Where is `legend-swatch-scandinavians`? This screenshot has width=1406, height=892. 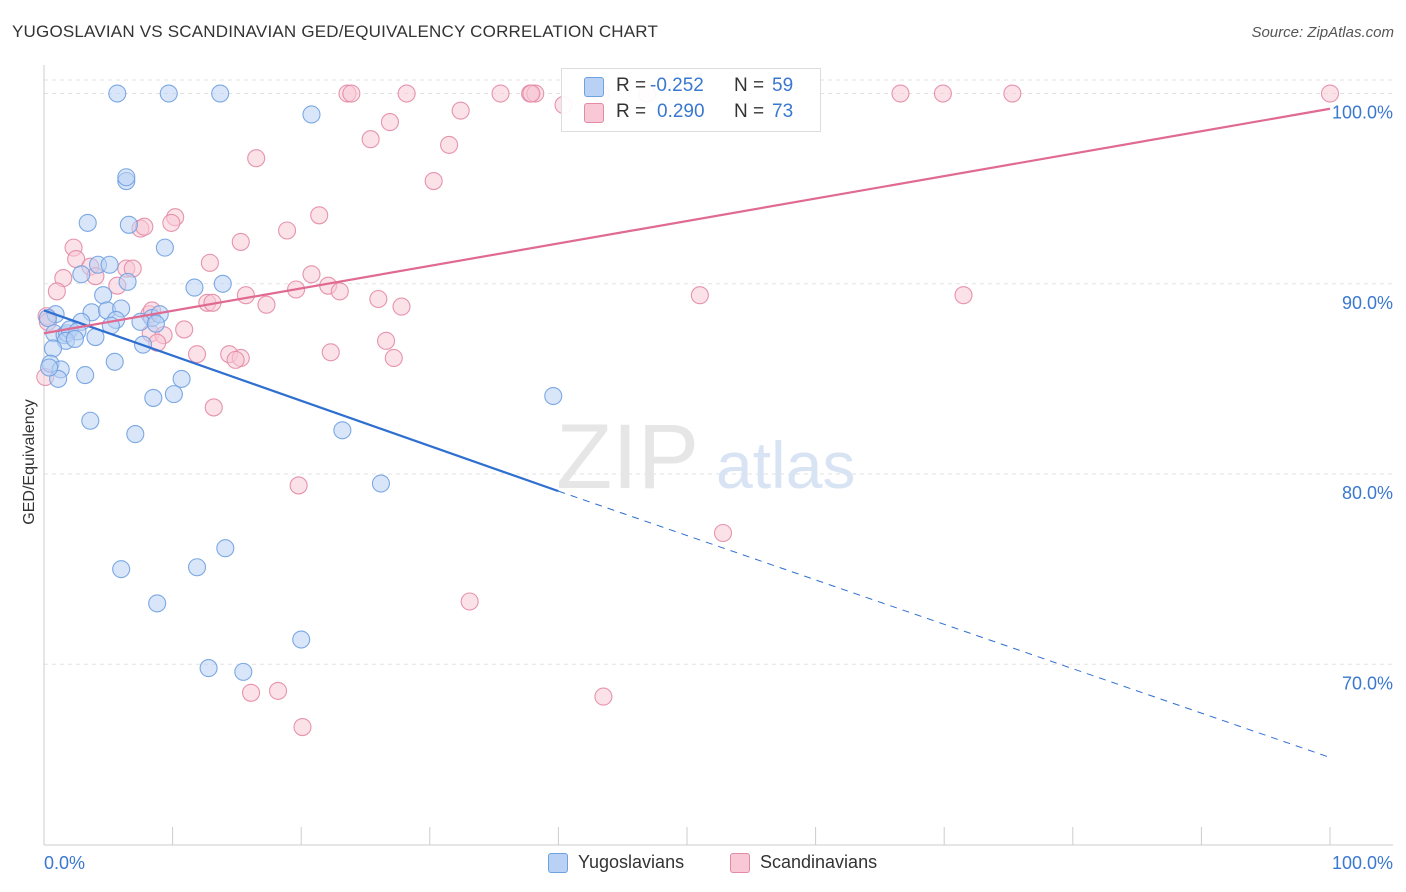
legend-swatch-scandinavians is located at coordinates (740, 862).